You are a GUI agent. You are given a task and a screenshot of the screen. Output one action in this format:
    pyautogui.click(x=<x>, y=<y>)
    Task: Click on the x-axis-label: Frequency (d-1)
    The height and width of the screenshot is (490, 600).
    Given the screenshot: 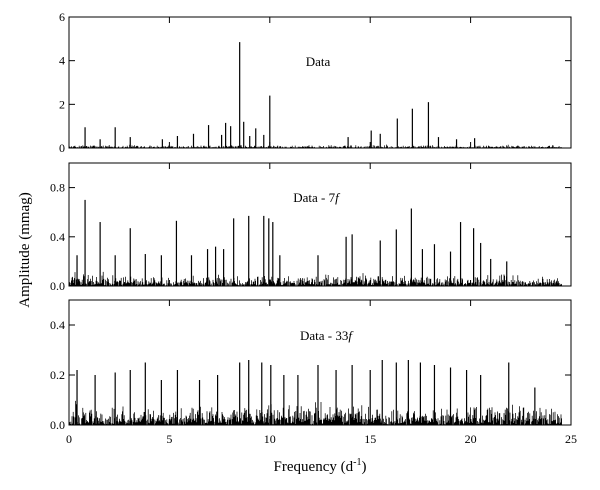 What is the action you would take?
    pyautogui.click(x=320, y=466)
    